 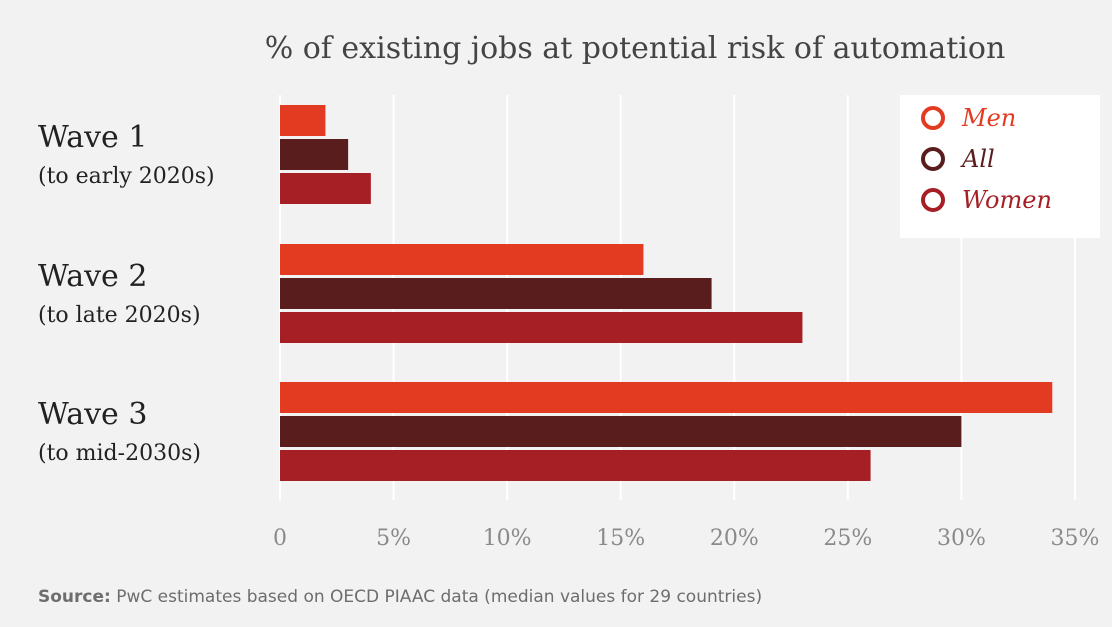 I want to click on legend: Men All Women, so click(x=1000, y=166).